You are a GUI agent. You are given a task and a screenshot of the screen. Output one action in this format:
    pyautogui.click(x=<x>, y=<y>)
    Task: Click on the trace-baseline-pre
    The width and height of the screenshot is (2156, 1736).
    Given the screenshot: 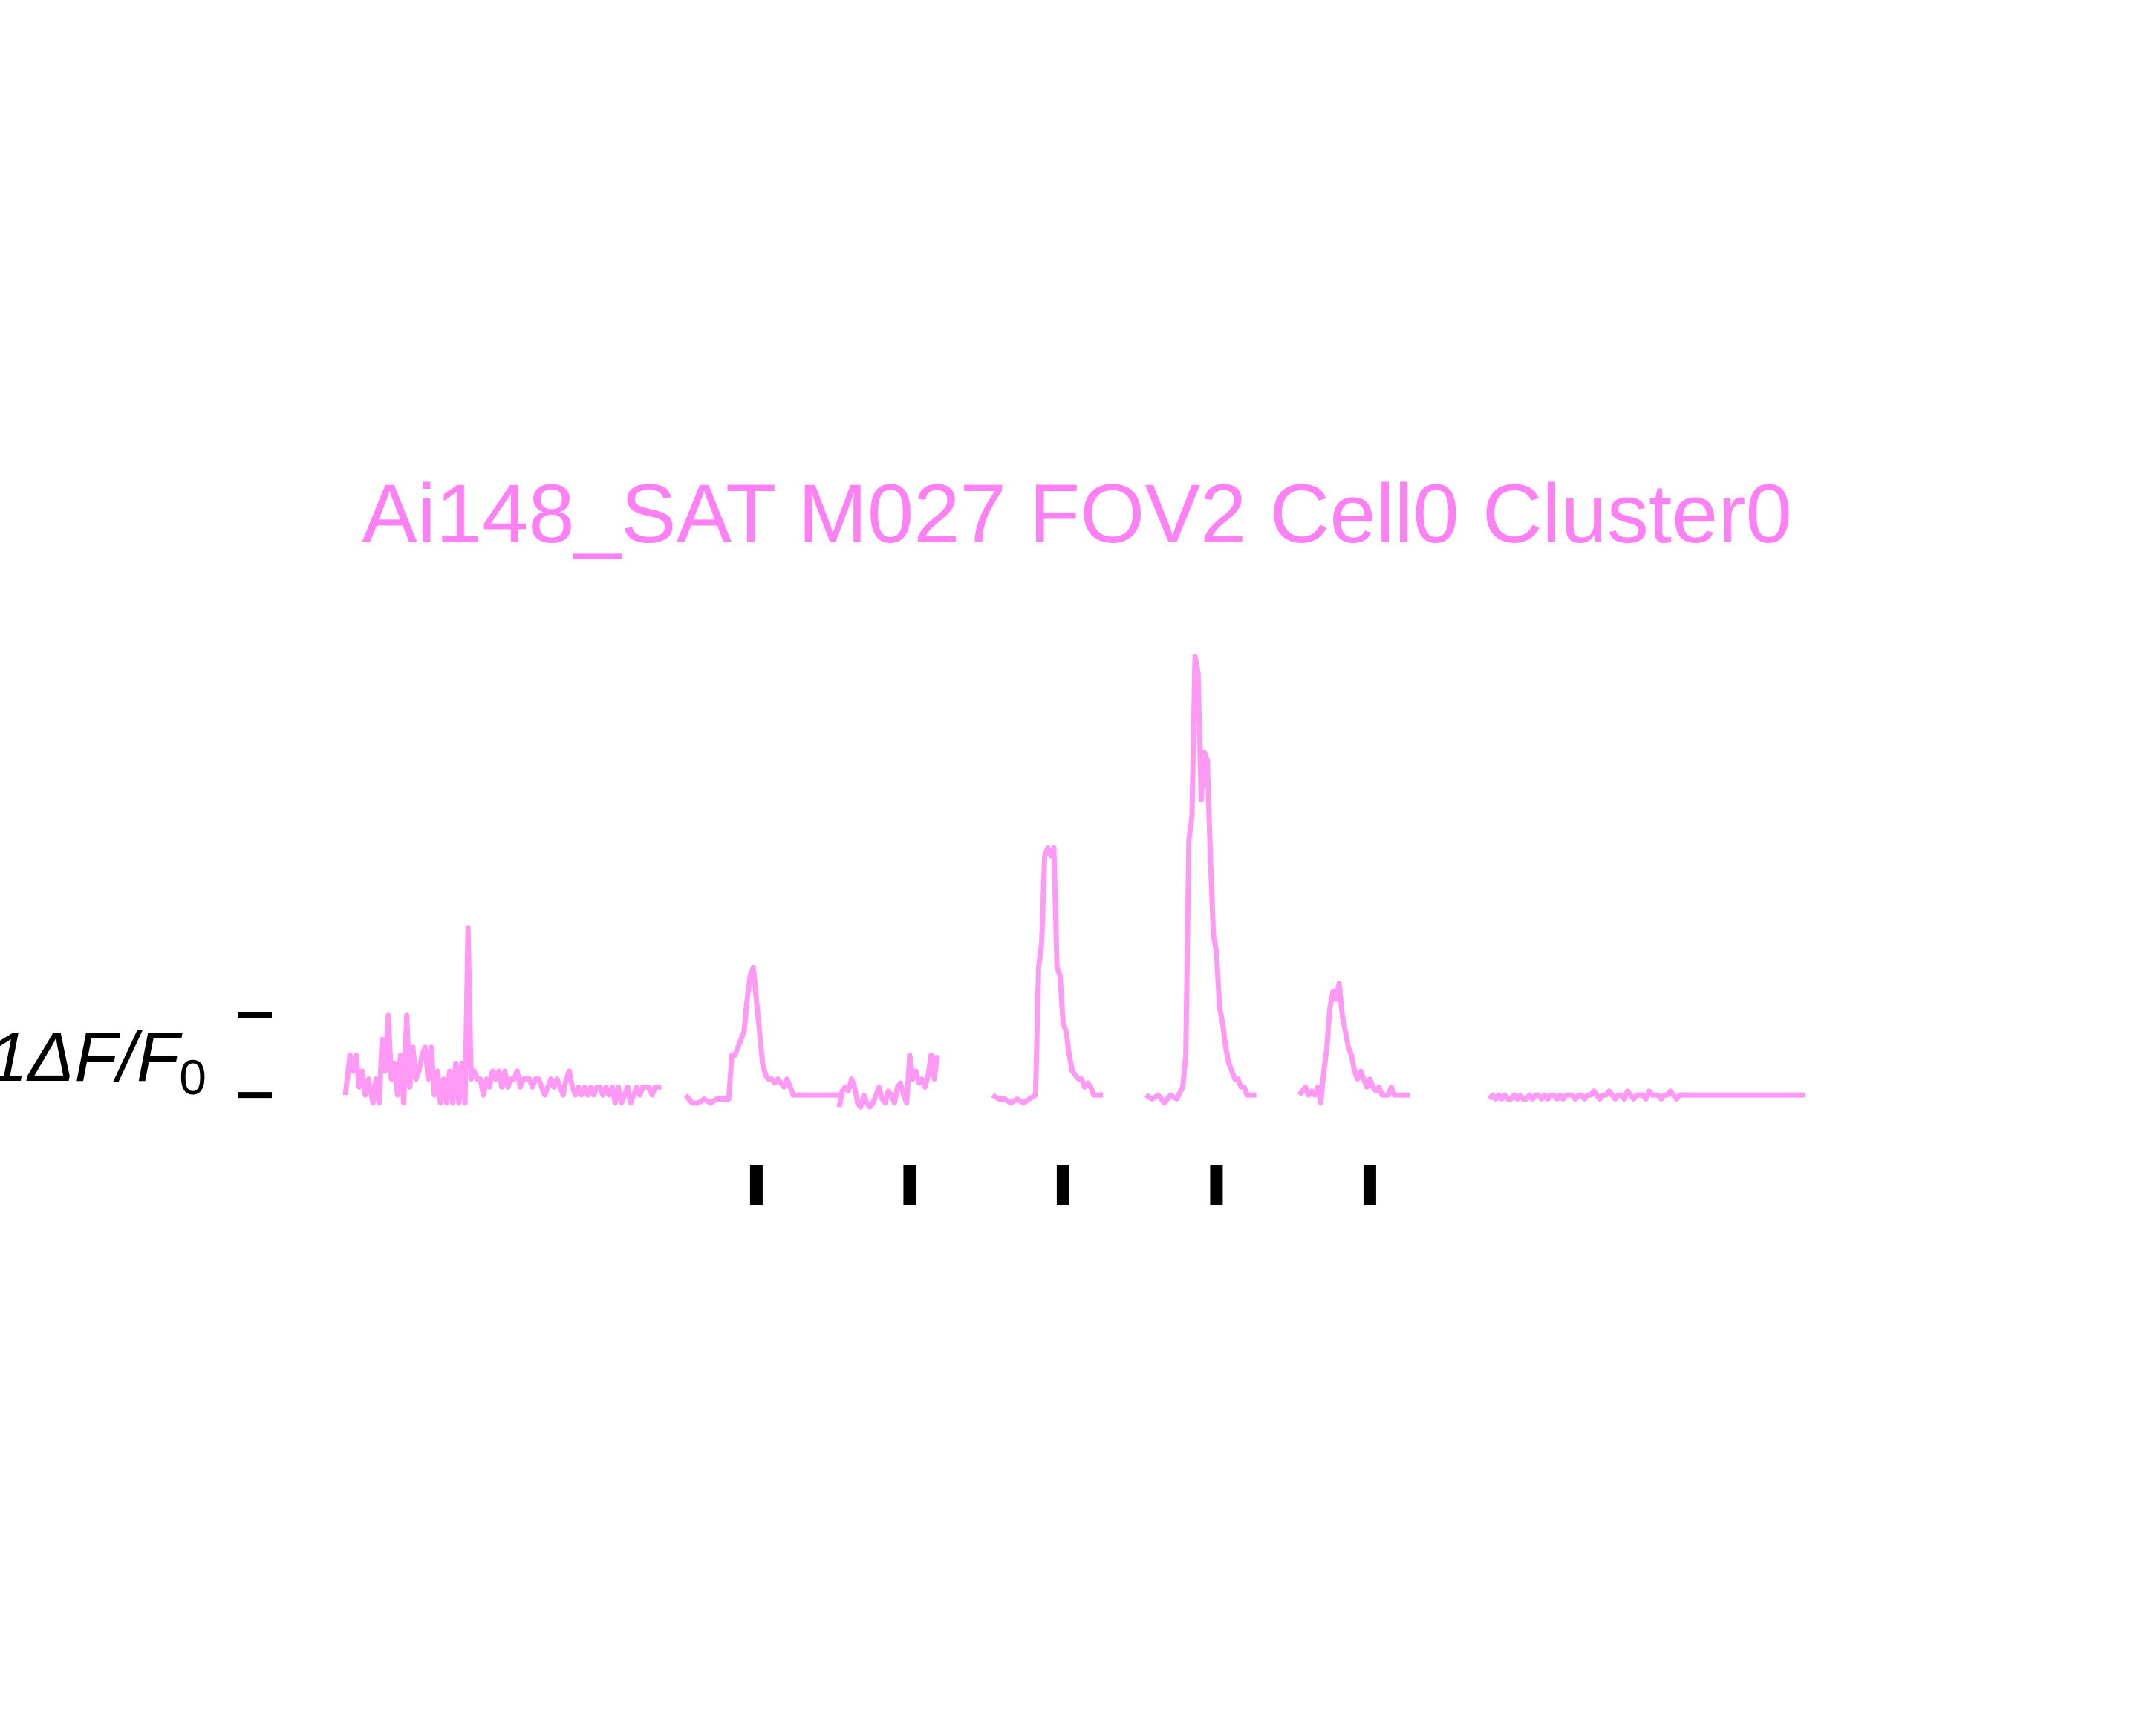 What is the action you would take?
    pyautogui.click(x=502, y=1015)
    